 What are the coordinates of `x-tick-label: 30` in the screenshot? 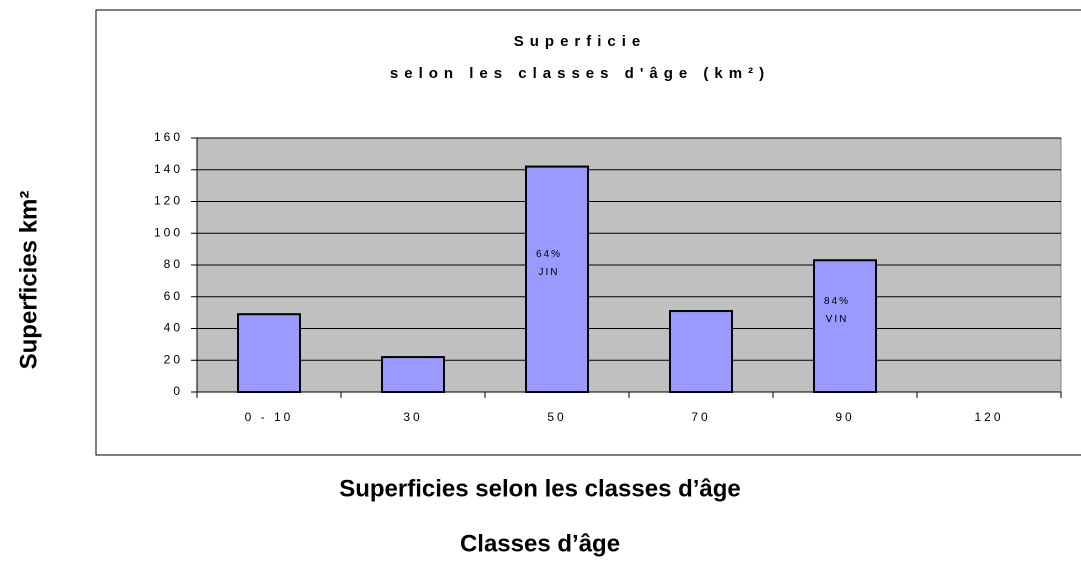 It's located at (412, 417).